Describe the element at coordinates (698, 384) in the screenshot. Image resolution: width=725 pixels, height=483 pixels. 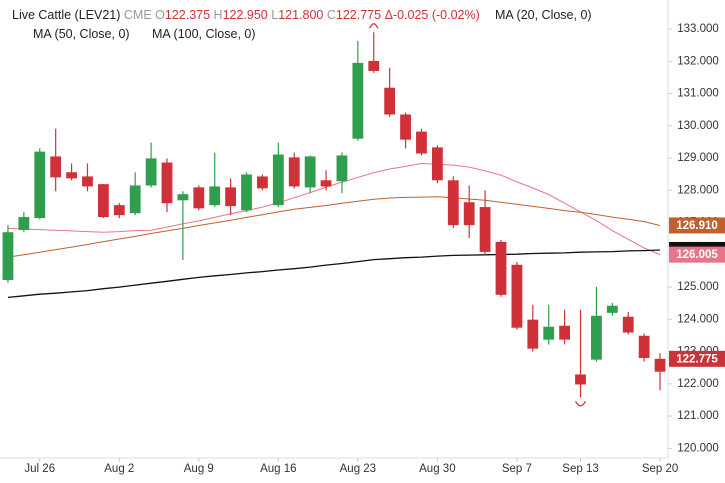
I see `y-tick-label: 122.000` at that location.